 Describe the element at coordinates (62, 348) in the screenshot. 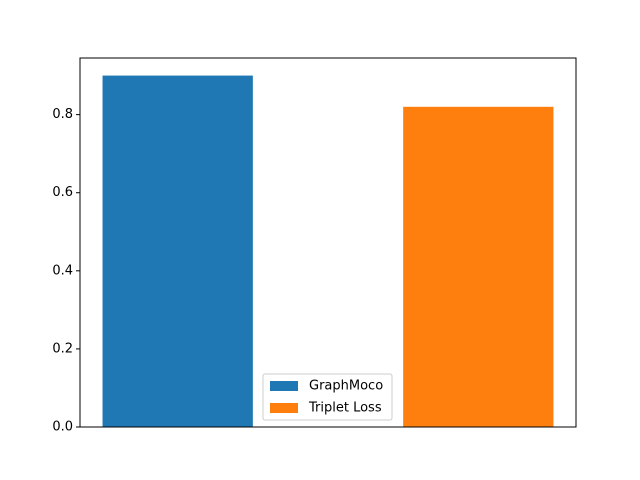

I see `y-tick-label: 0.2` at that location.